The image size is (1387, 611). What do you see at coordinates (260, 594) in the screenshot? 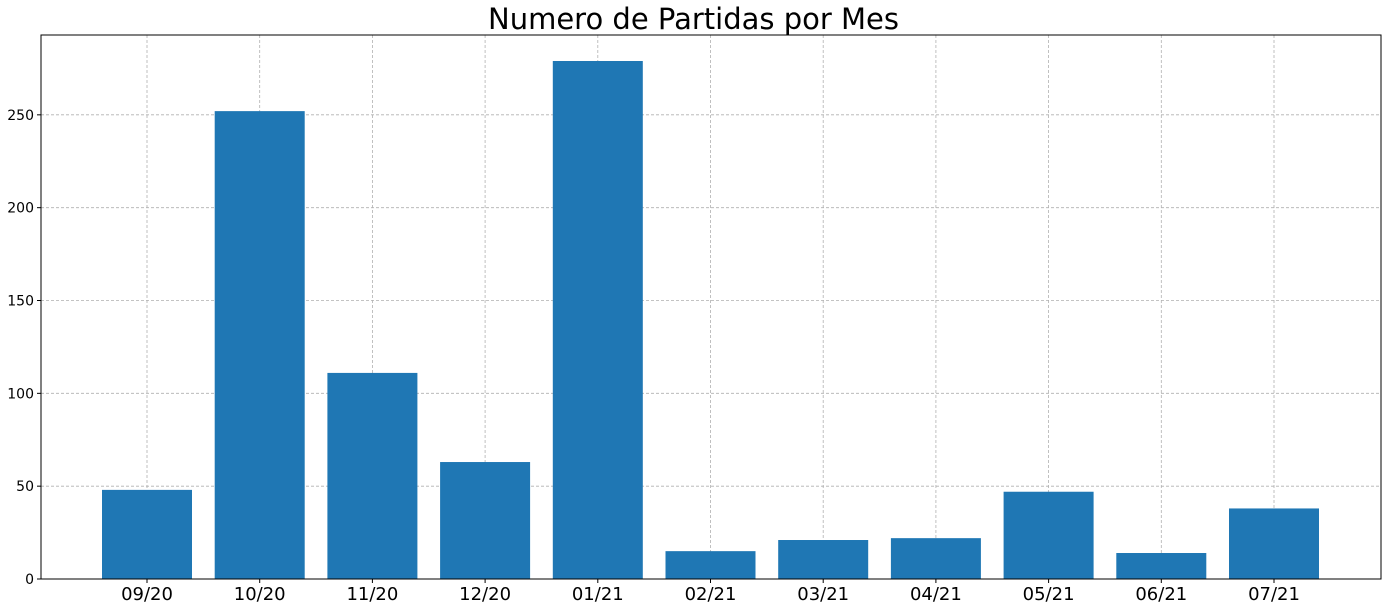
I see `x-tick-label: 10/20` at bounding box center [260, 594].